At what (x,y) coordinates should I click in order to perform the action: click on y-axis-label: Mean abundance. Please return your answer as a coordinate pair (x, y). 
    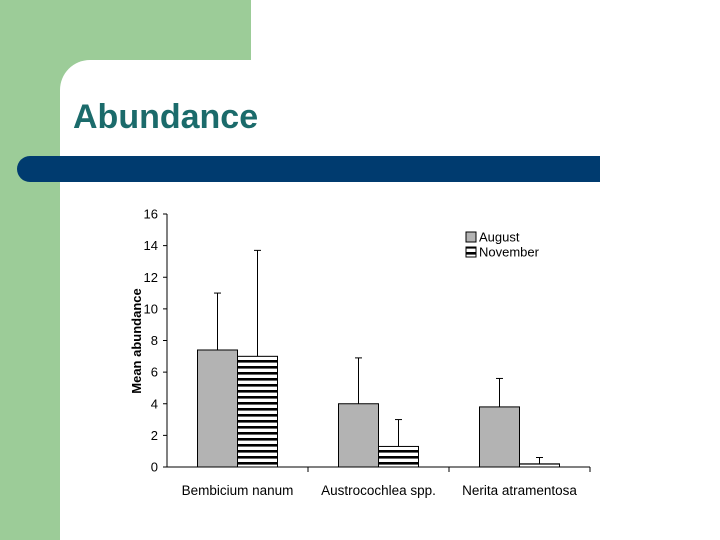
    Looking at the image, I should click on (136, 340).